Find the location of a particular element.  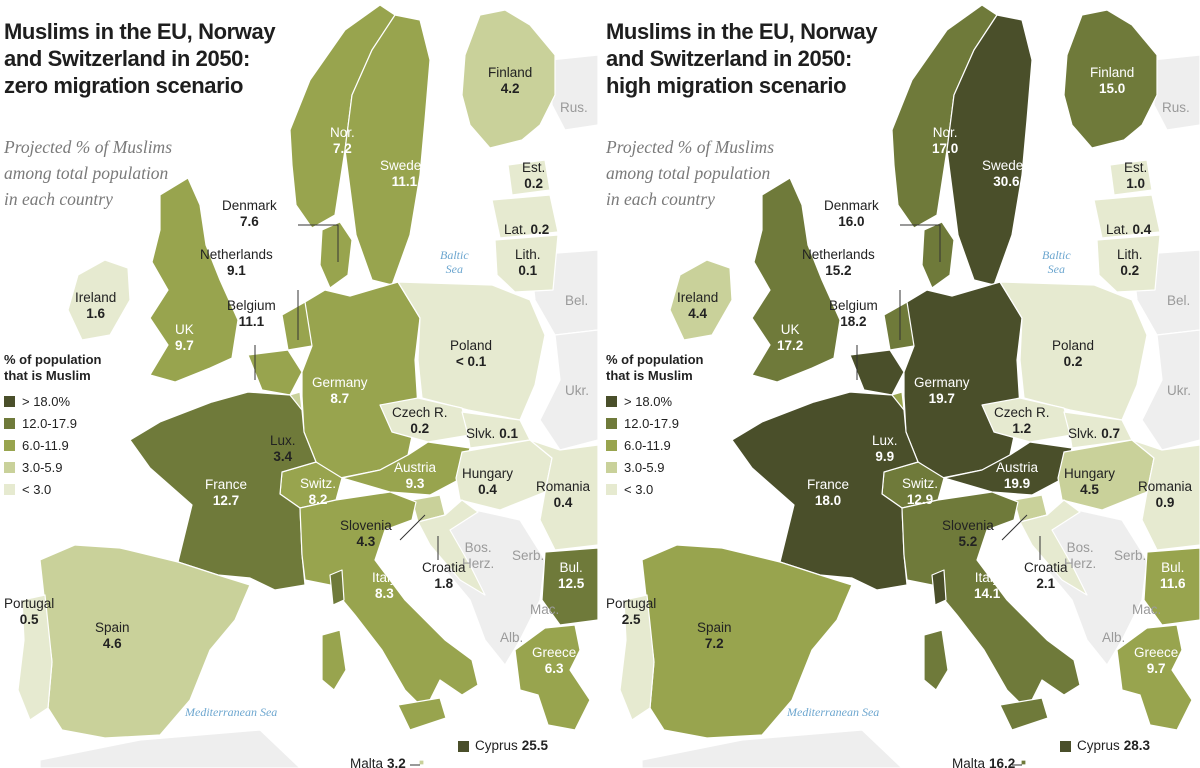

balkans-land is located at coordinates (492, 587).